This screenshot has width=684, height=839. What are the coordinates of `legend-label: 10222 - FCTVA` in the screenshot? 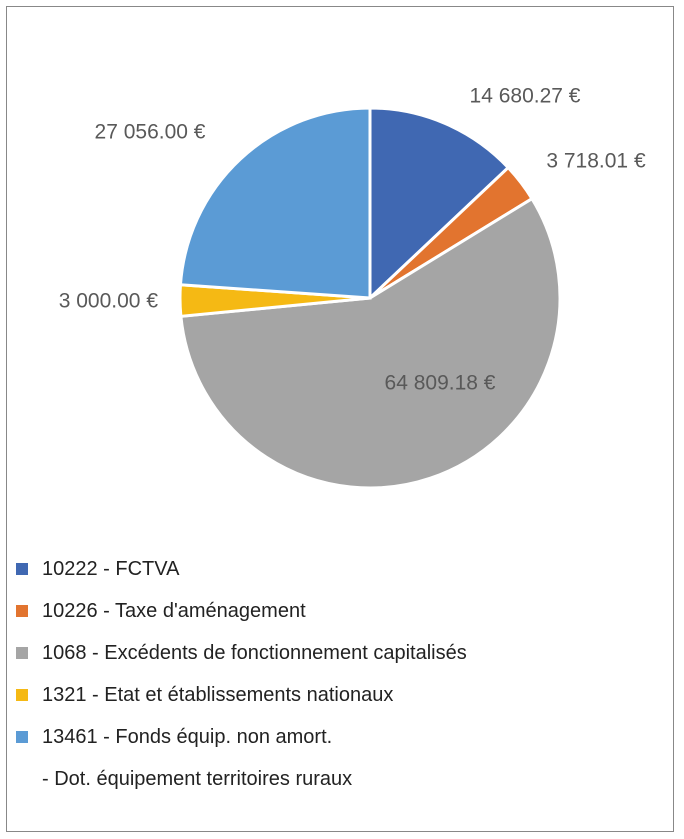 It's located at (111, 569).